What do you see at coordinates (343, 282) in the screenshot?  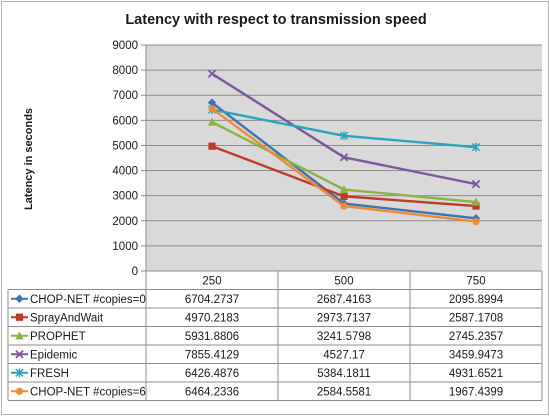 I see `x-tick-label: 500` at bounding box center [343, 282].